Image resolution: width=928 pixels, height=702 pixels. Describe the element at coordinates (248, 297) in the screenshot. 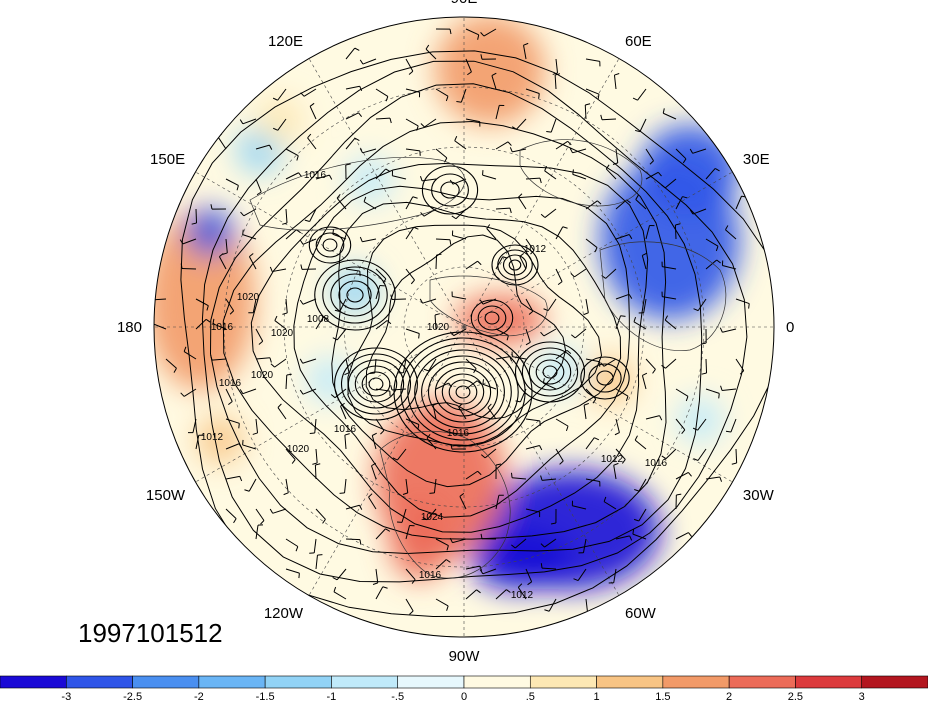

I see `contour-label: 1020` at that location.